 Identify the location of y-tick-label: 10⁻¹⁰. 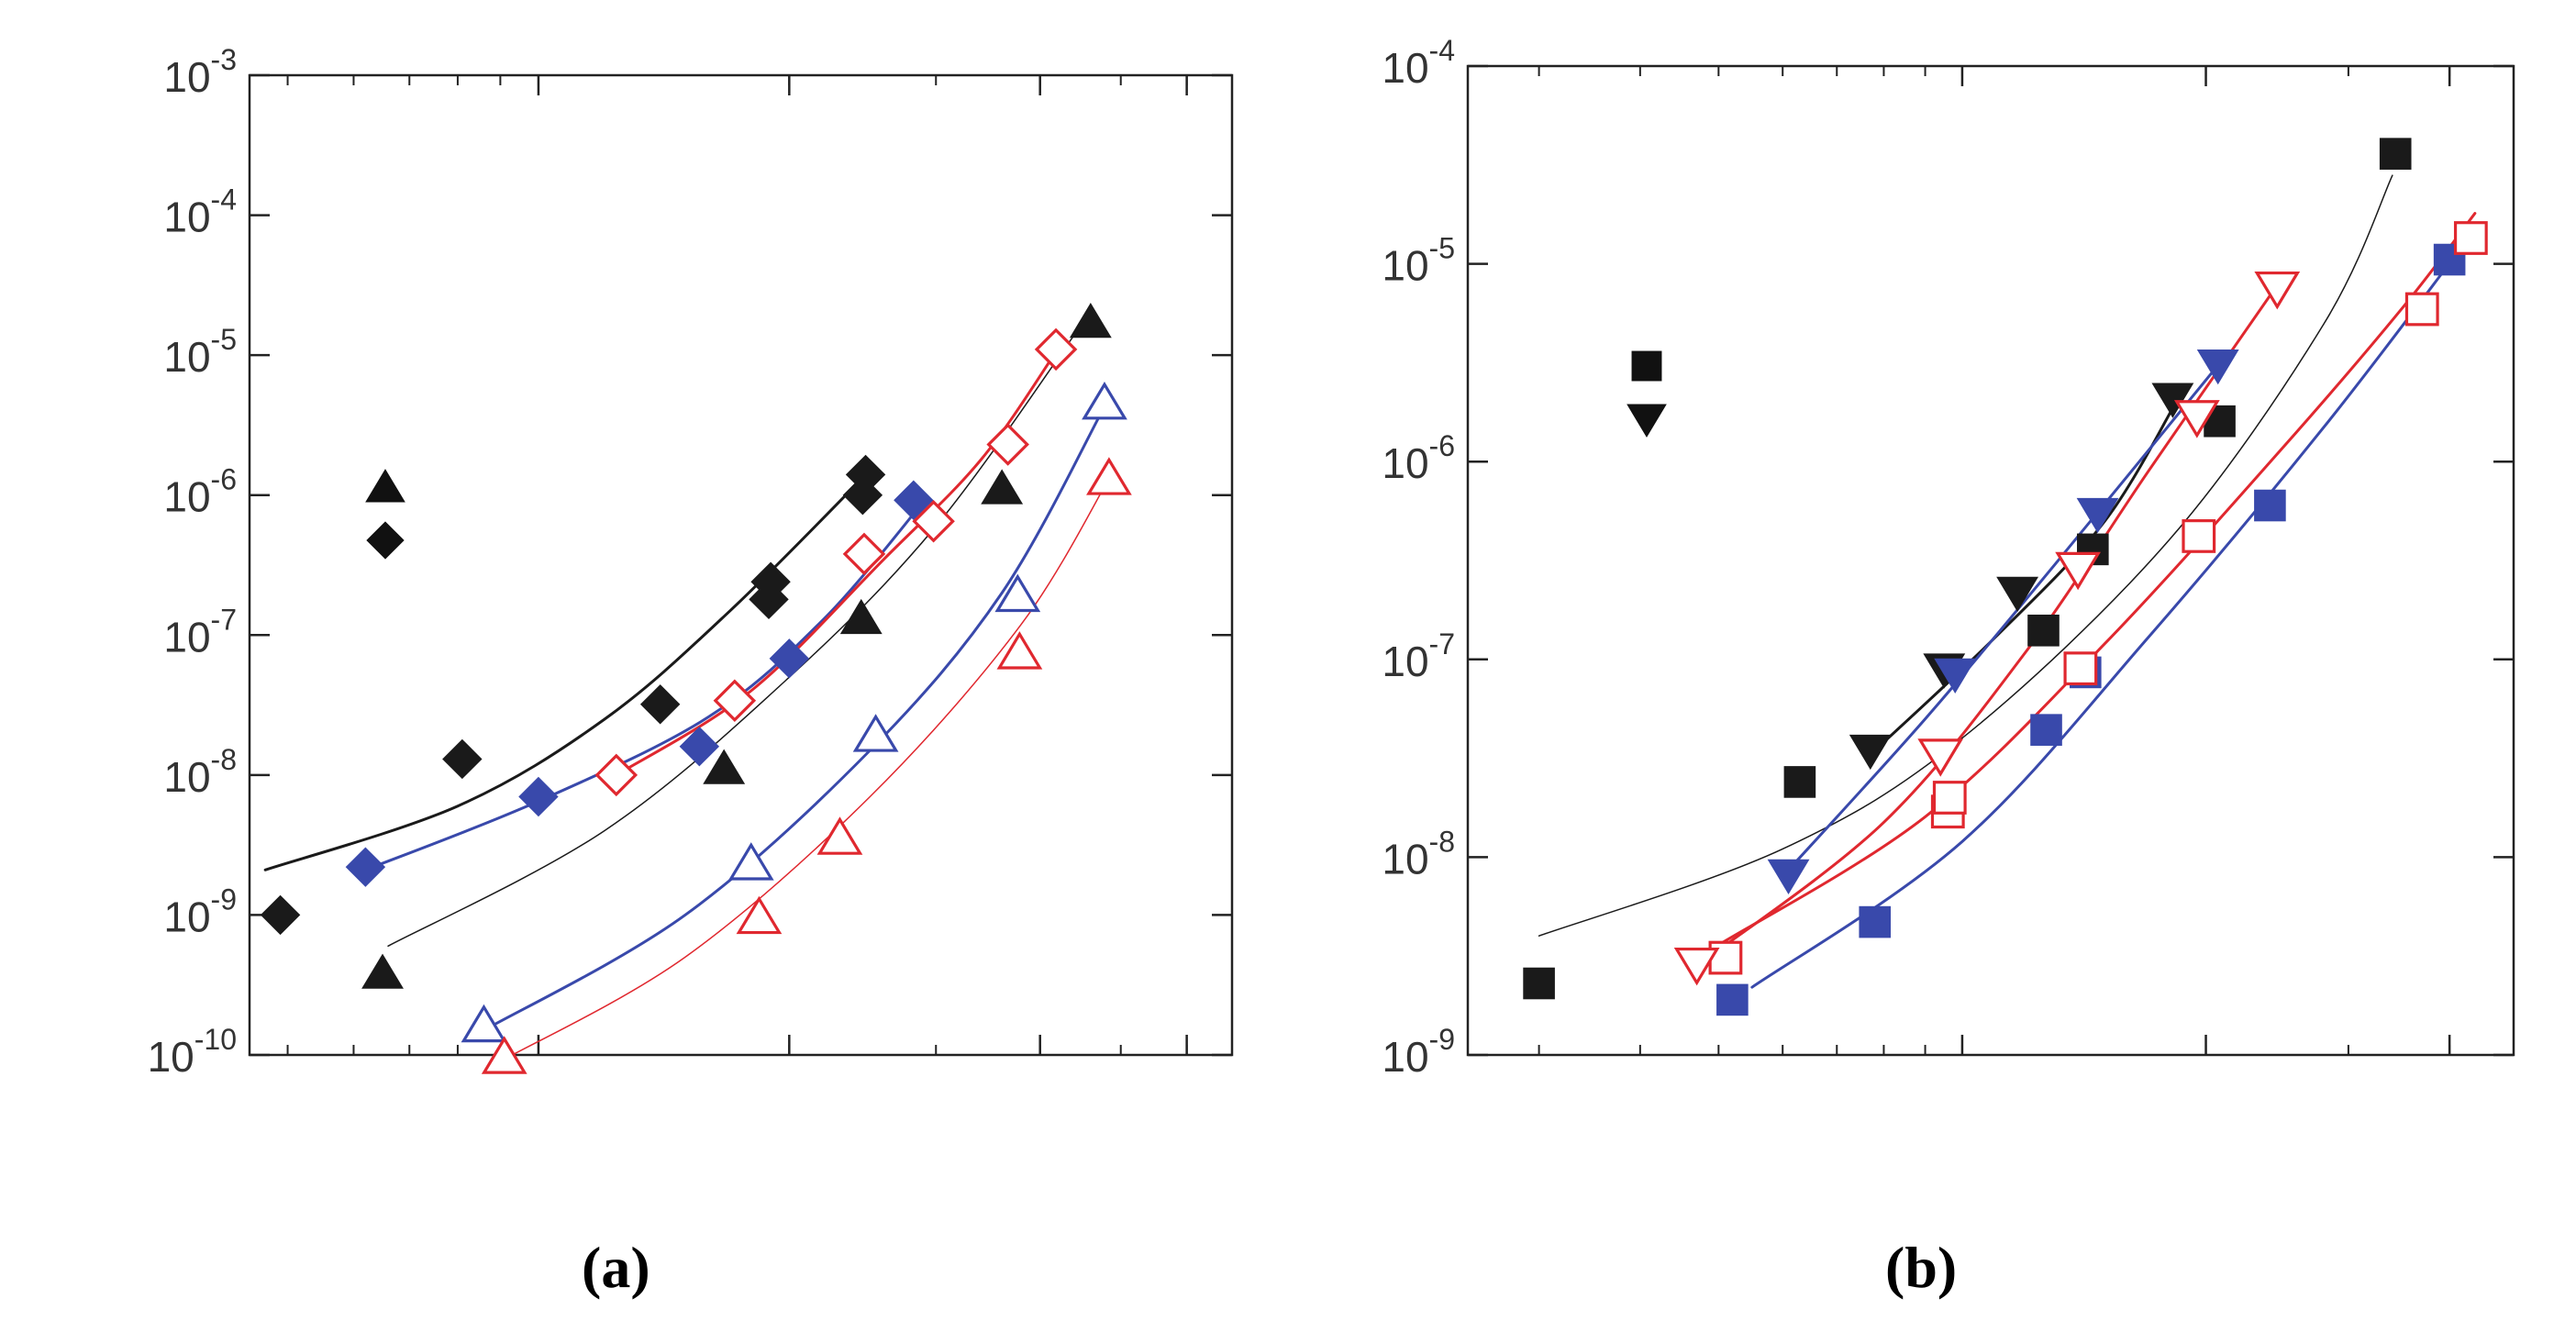
(192, 1052).